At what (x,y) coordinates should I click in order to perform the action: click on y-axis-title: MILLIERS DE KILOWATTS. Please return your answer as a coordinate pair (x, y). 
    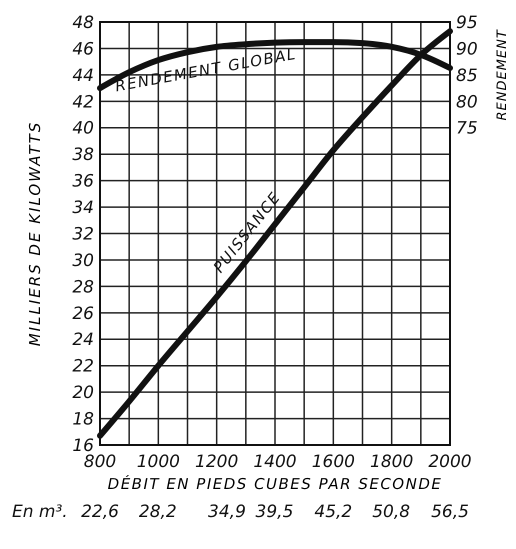
    Looking at the image, I should click on (35, 233).